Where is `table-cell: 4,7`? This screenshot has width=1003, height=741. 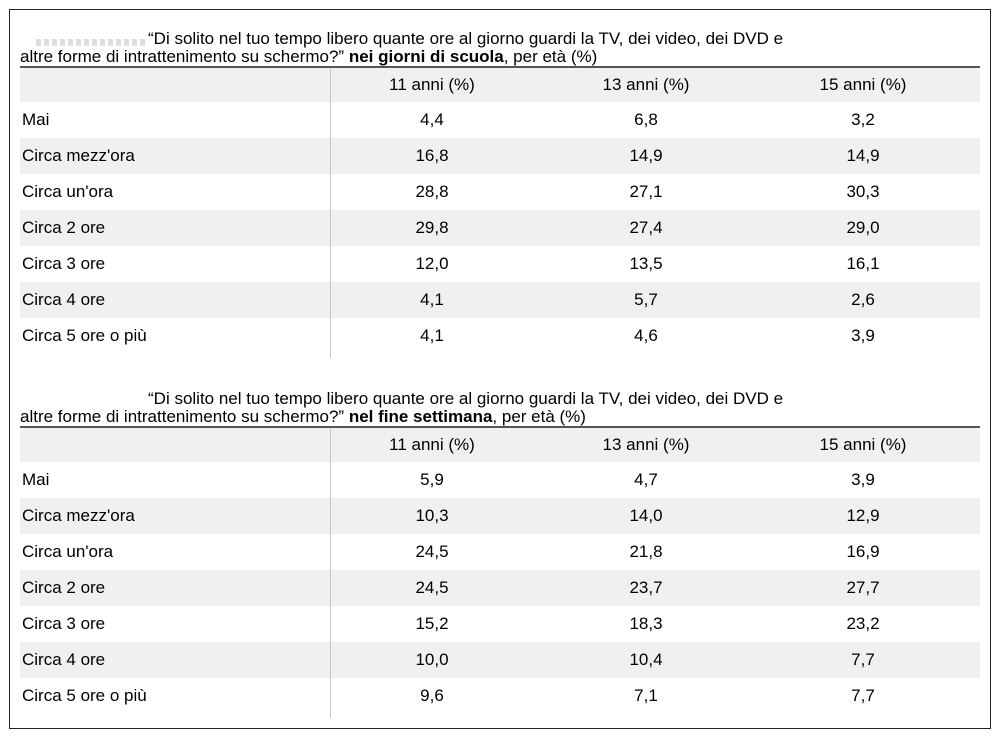
table-cell: 4,7 is located at coordinates (646, 479).